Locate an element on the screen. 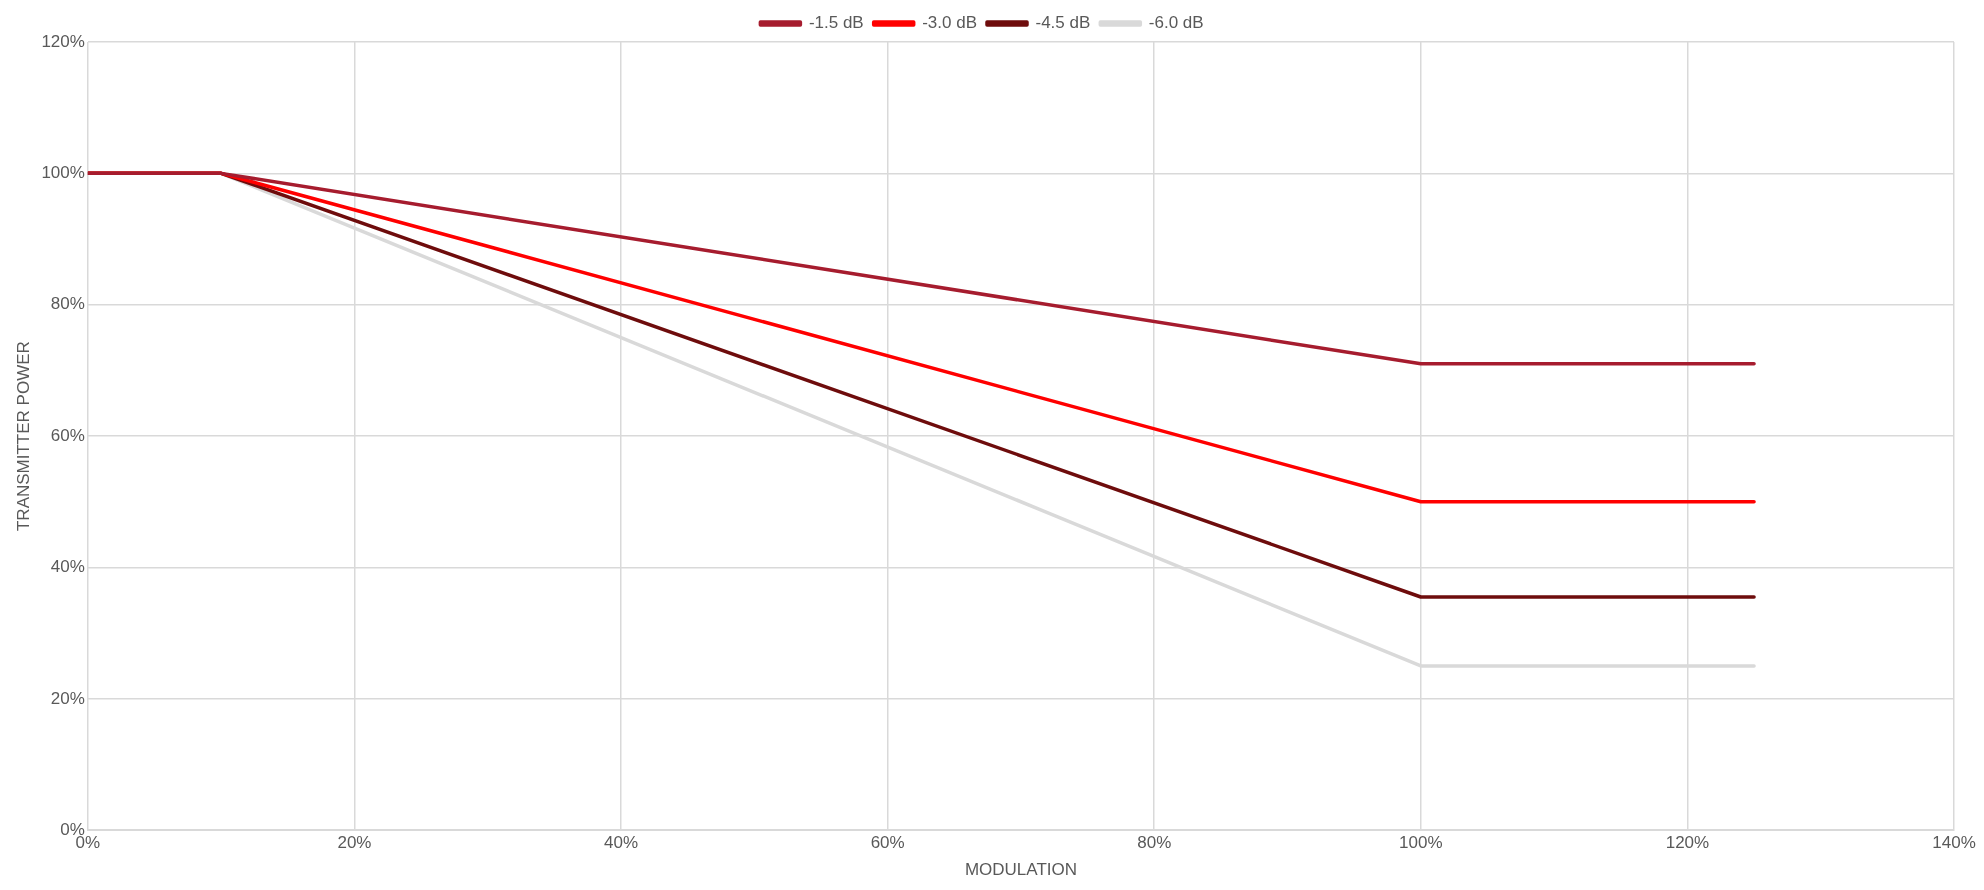 This screenshot has width=1984, height=890. y-tick-label: 80% is located at coordinates (67, 304).